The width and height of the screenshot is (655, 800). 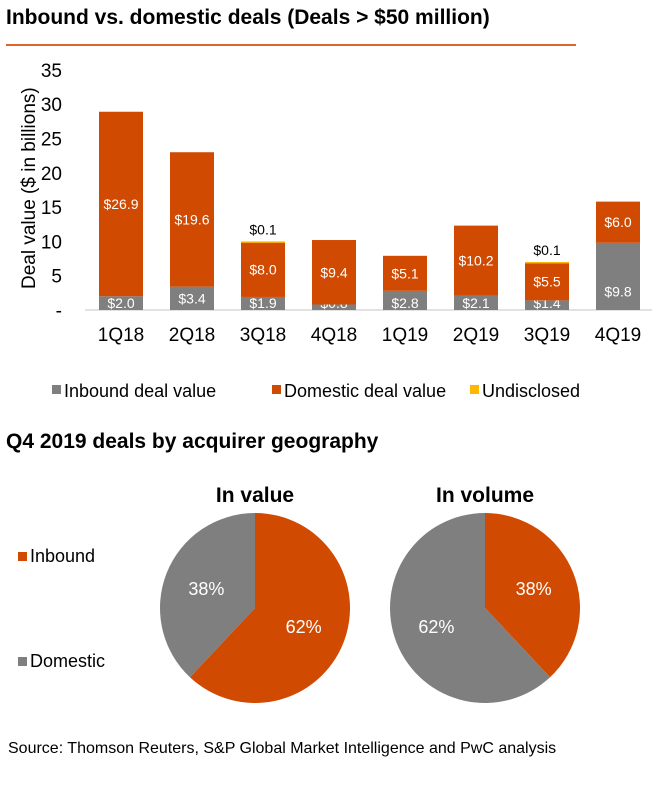 I want to click on x-tick-label: 3Q19, so click(x=547, y=335).